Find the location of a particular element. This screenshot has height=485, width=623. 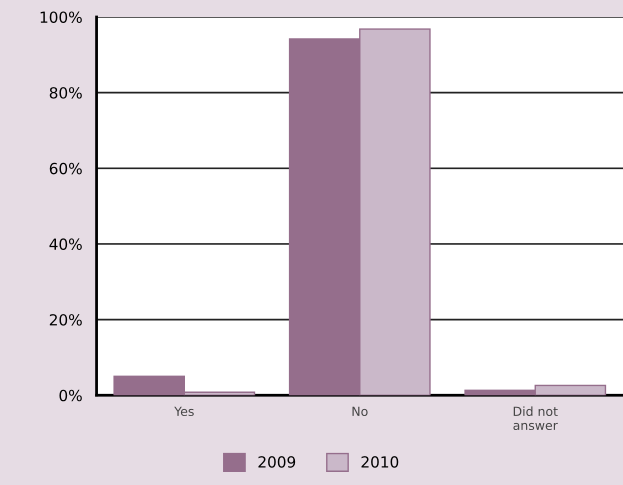

legend-label: 2009 is located at coordinates (277, 462).